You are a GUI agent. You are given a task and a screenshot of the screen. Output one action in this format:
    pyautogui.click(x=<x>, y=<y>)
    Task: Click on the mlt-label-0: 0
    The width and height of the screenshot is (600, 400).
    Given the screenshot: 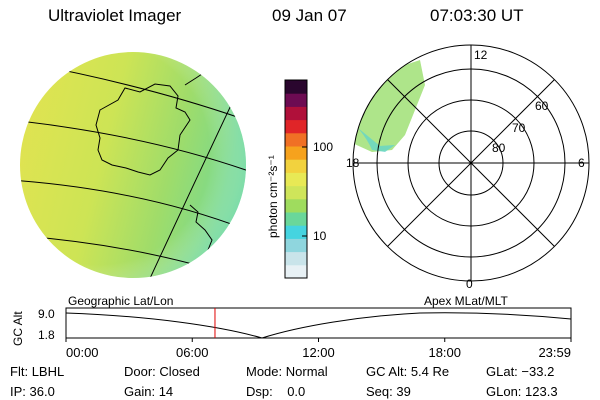 What is the action you would take?
    pyautogui.click(x=469, y=284)
    